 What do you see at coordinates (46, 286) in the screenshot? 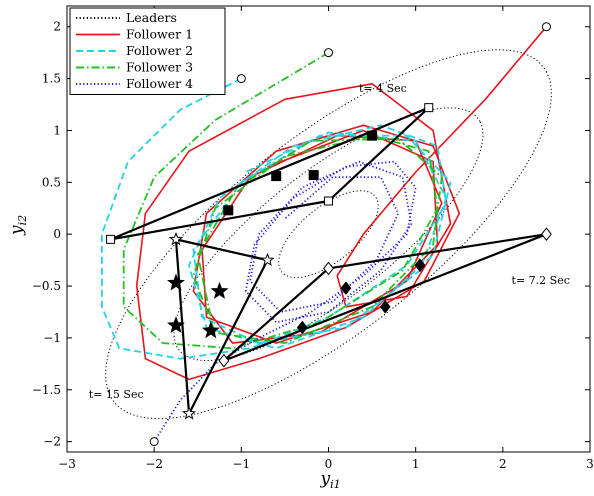
I see `y-tick-label: −0.5` at bounding box center [46, 286].